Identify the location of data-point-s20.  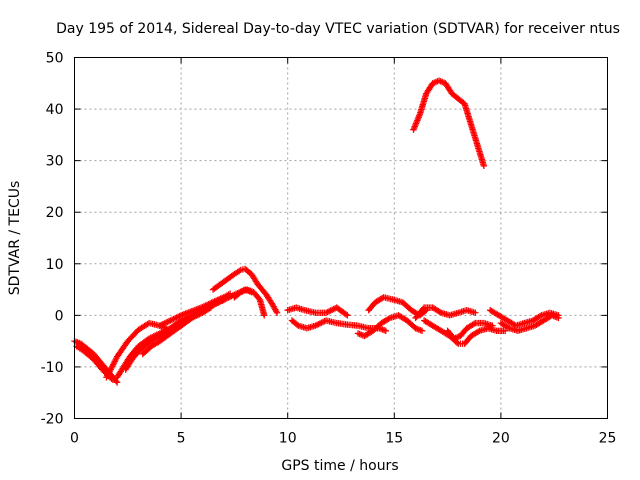
(484, 165).